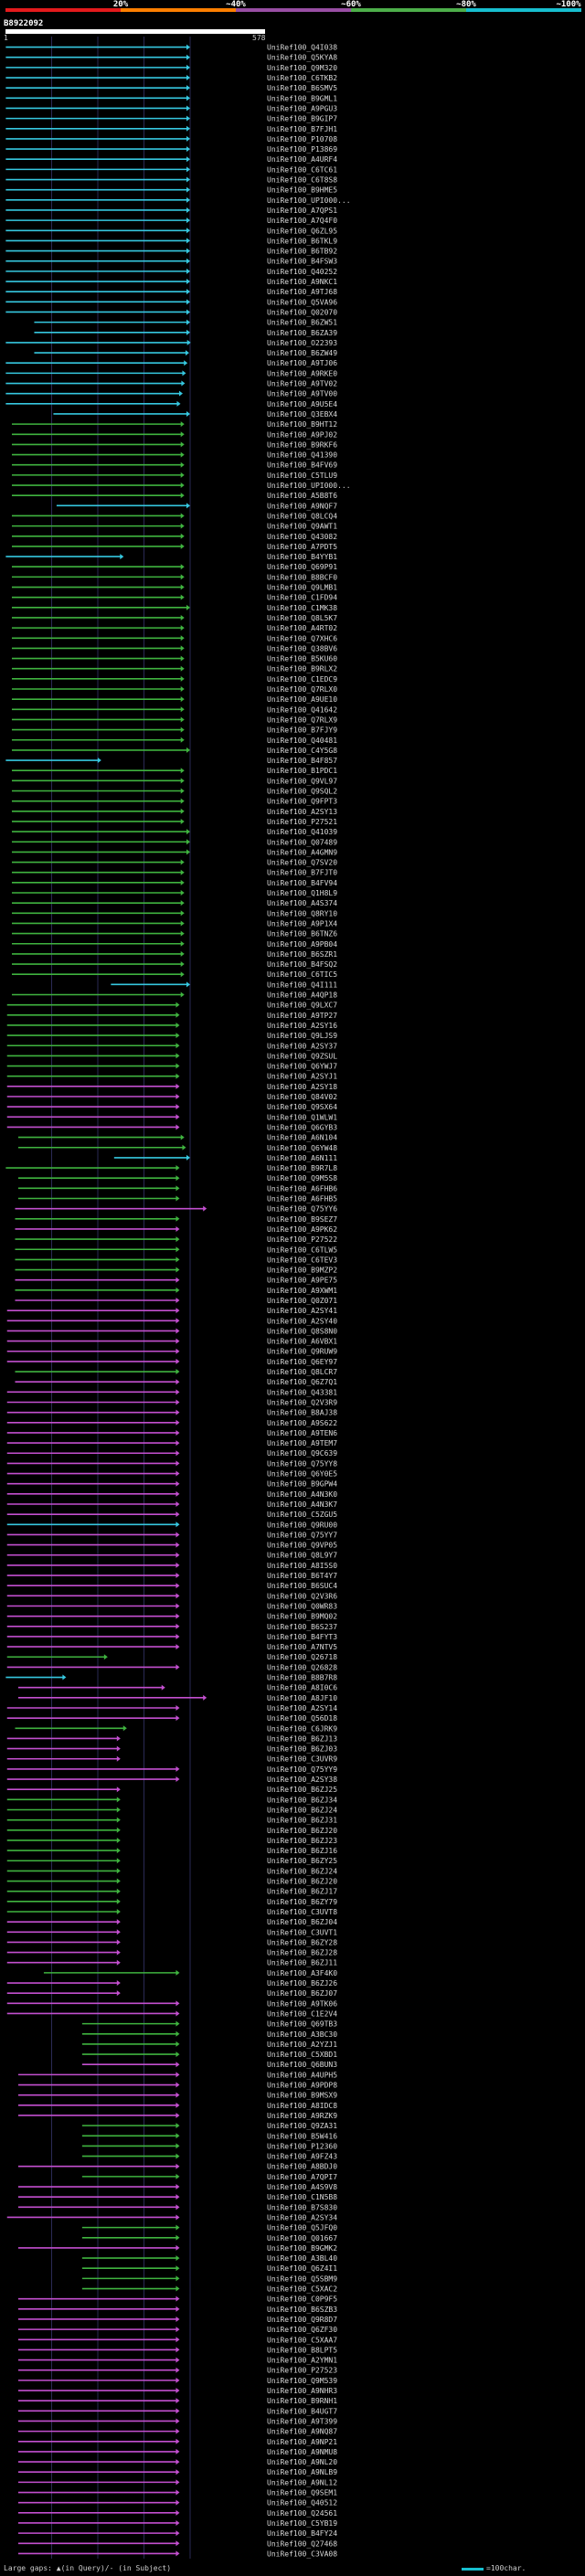  What do you see at coordinates (209, 2045) in the screenshot?
I see `hit-row: UniRef100_A2YZJ1` at bounding box center [209, 2045].